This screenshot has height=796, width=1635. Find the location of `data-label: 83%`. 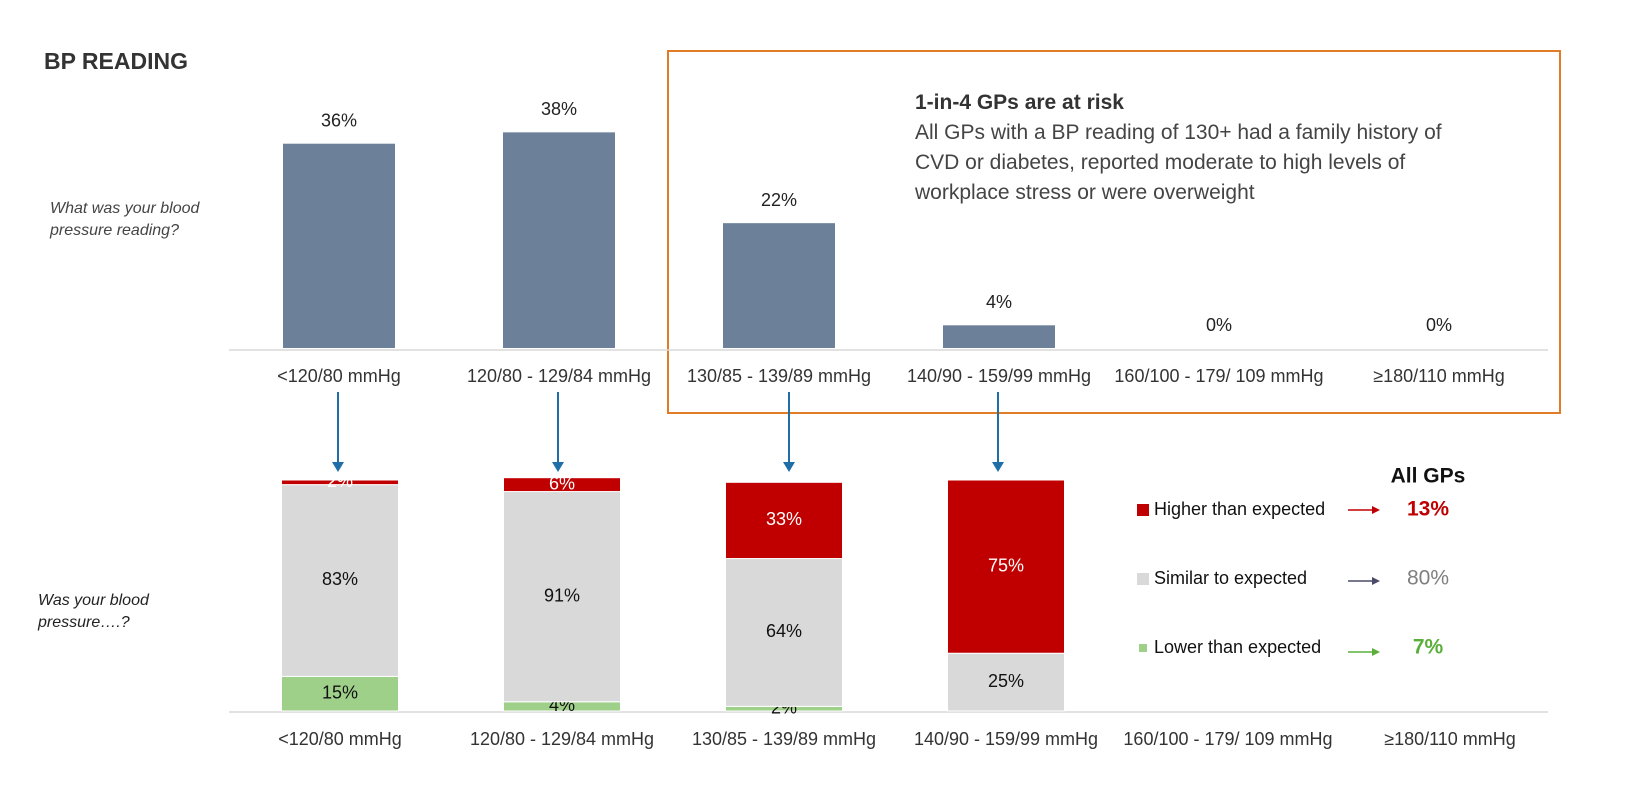

data-label: 83% is located at coordinates (340, 579).